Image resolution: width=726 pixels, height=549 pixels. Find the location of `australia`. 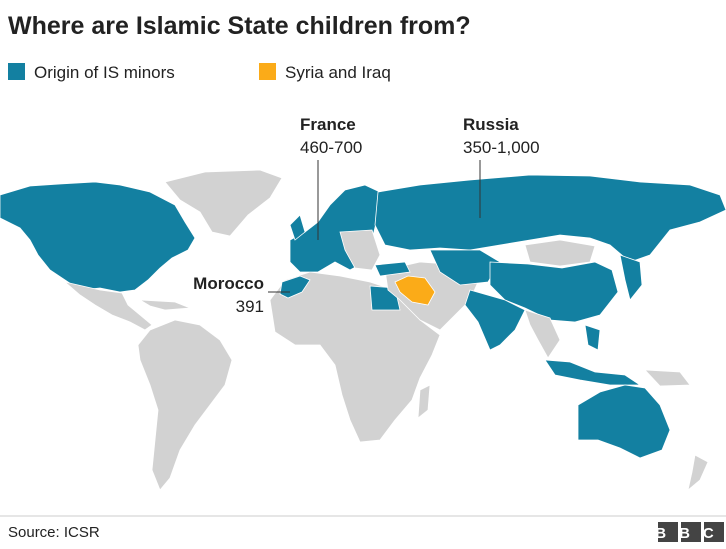

australia is located at coordinates (624, 421).